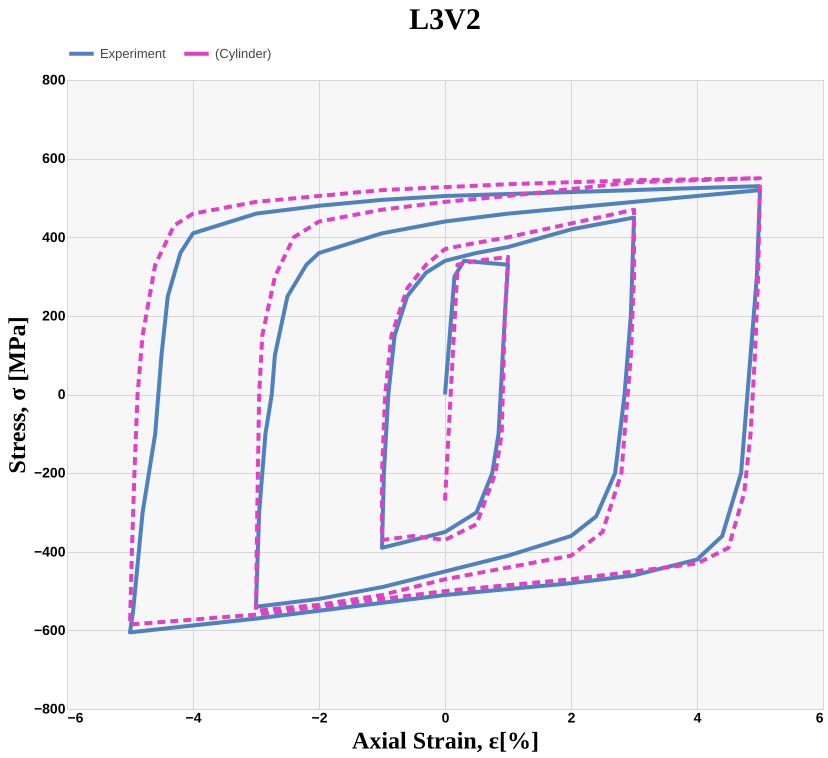  Describe the element at coordinates (62, 394) in the screenshot. I see `y-tick-label: 0` at that location.